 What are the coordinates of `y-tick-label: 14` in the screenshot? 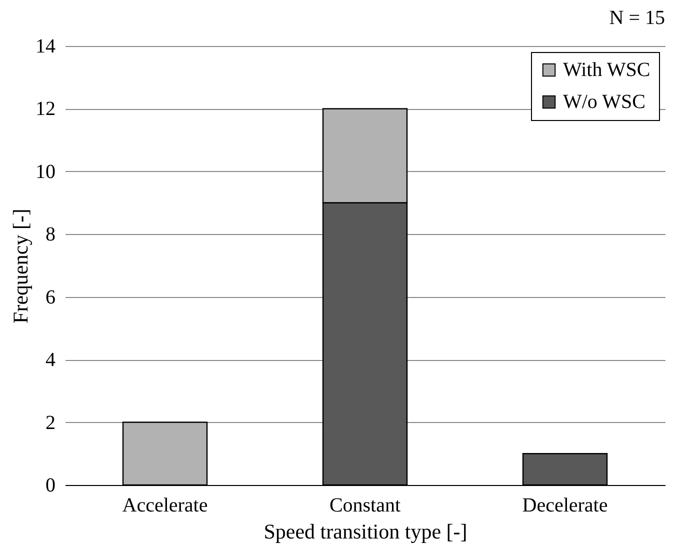 It's located at (46, 47).